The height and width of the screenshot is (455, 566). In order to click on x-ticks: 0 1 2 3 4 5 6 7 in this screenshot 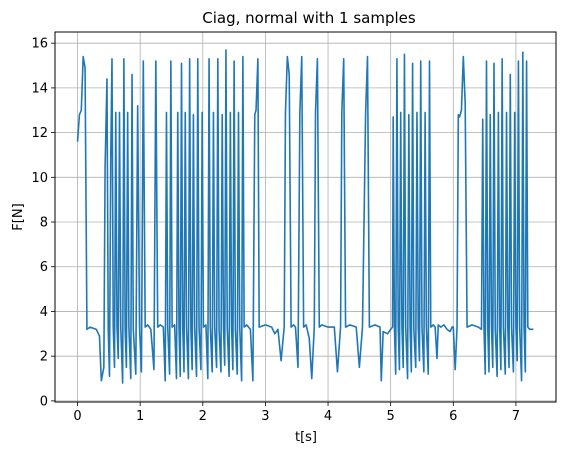, I will do `click(296, 413)`.